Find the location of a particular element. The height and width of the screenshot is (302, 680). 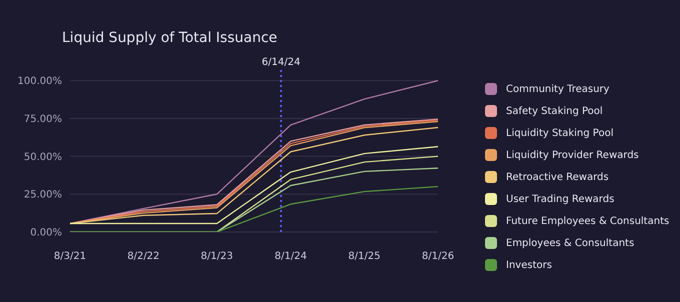

chart-title: Liquid Supply of Total Issuance is located at coordinates (170, 38).